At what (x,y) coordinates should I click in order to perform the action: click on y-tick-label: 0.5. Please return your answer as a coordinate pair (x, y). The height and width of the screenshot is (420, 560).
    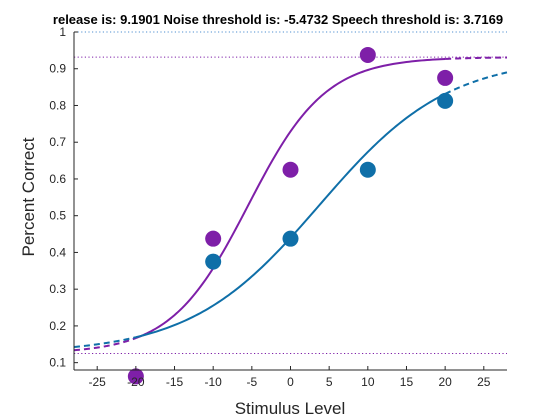
    Looking at the image, I should click on (57, 216).